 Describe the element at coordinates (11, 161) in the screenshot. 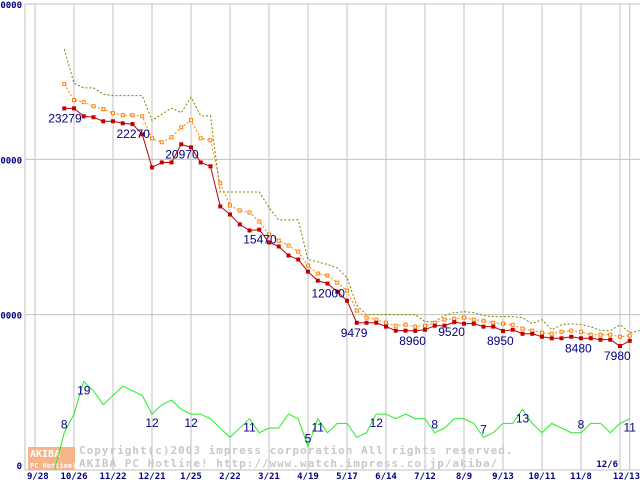

I see `y-tick-label: 20000` at that location.